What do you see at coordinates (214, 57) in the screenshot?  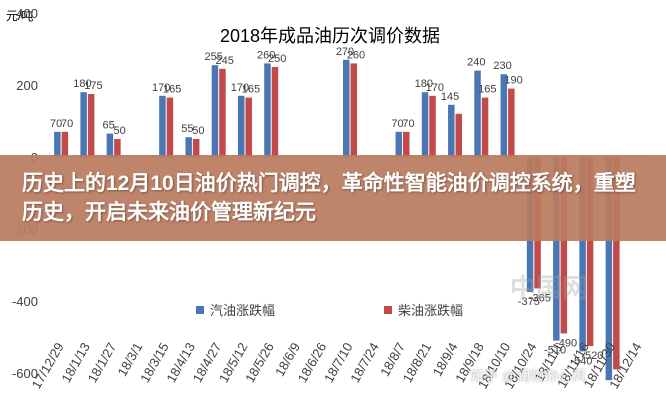 I see `data-label: 255` at bounding box center [214, 57].